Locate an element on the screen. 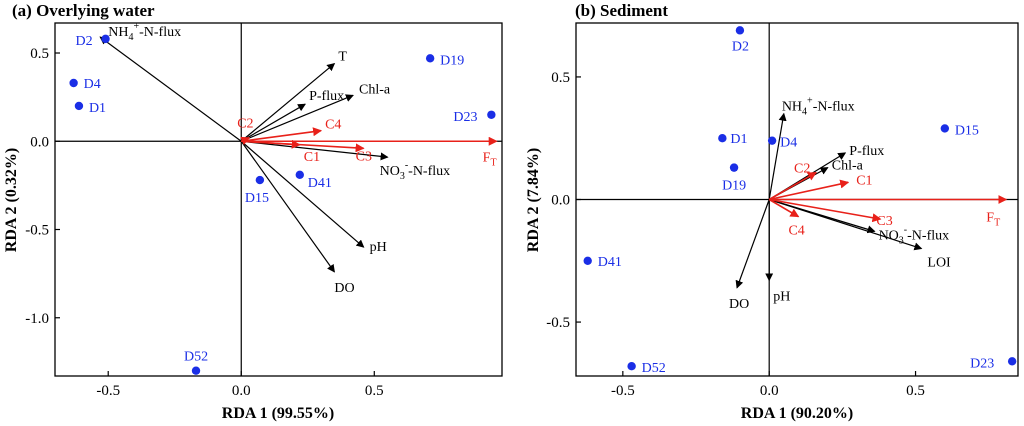 Image resolution: width=1024 pixels, height=426 pixels. panel-b-response-c2 is located at coordinates (792, 186).